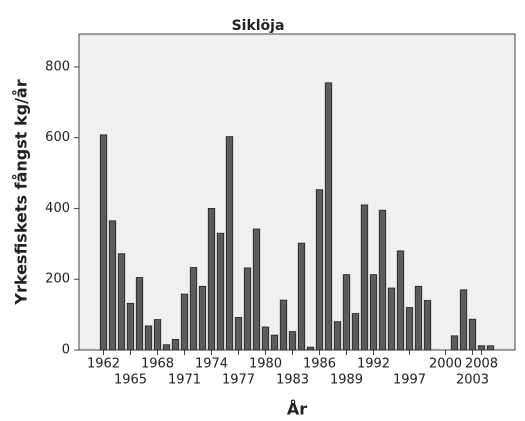 This screenshot has height=421, width=525. I want to click on x-tick-label: 2000, so click(445, 364).